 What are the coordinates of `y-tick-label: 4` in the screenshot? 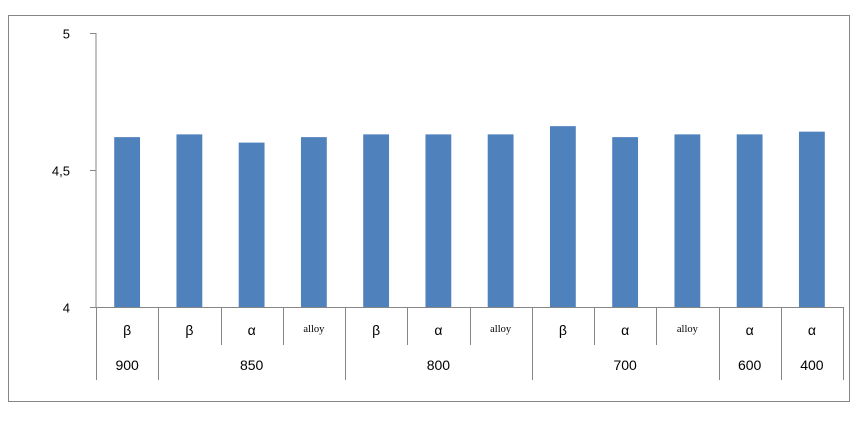 It's located at (66, 308).